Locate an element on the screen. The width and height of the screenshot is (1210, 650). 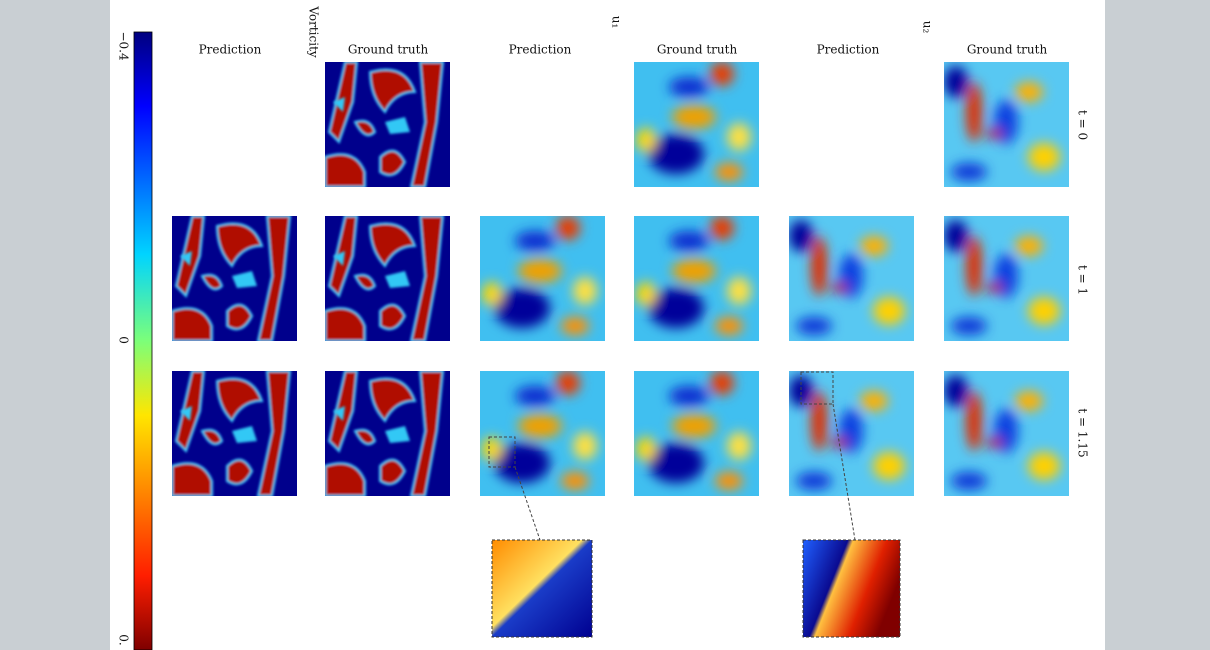
zoom-markers is located at coordinates (672, 456).